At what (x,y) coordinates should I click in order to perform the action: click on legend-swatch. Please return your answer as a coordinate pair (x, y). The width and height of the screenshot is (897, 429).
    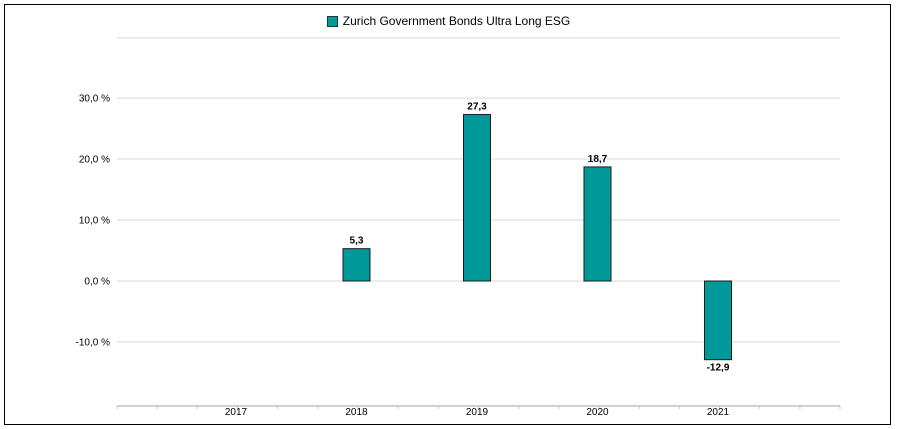
    Looking at the image, I should click on (332, 21).